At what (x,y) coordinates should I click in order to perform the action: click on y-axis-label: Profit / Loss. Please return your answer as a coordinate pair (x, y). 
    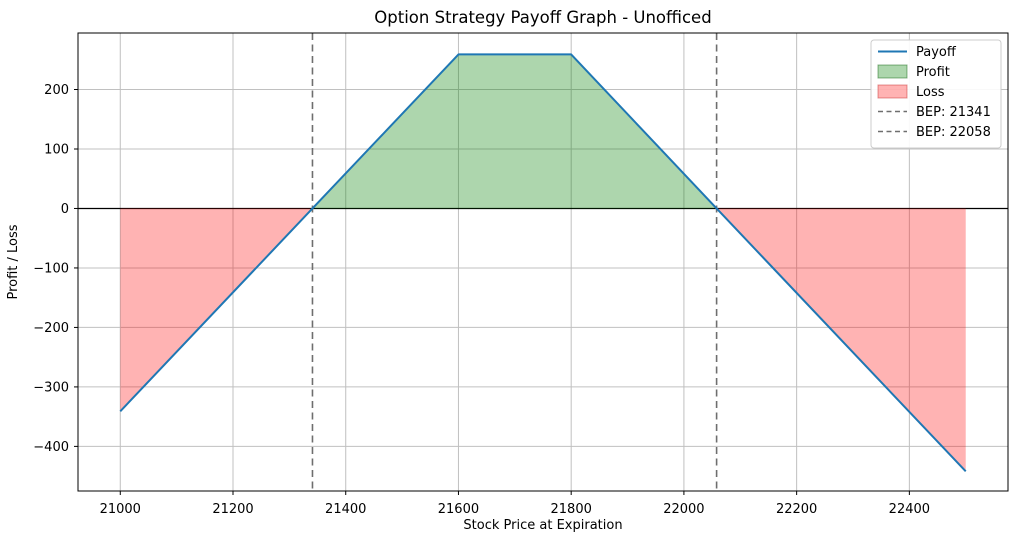
    Looking at the image, I should click on (13, 261).